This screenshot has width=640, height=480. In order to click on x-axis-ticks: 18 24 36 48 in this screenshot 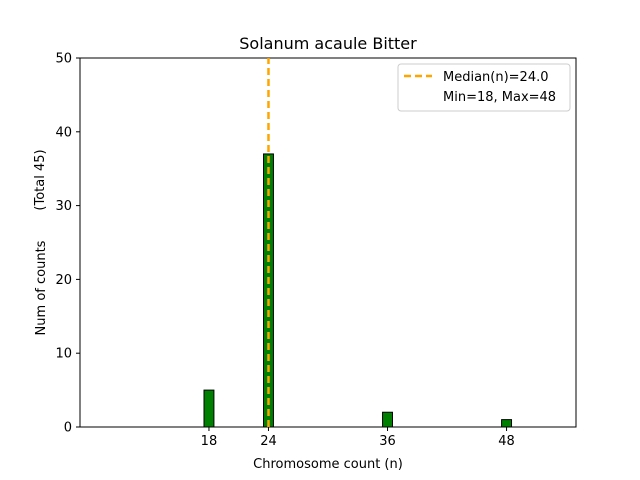, I will do `click(358, 438)`.